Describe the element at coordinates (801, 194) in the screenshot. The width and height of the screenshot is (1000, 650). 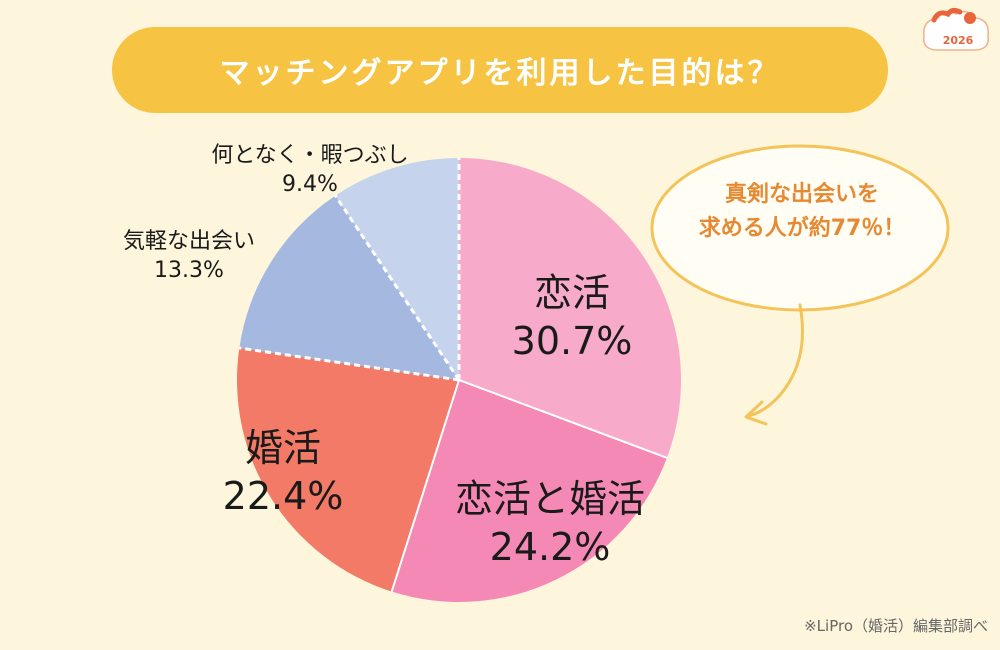
I see `callout-line-1: 真剣な出会いを` at that location.